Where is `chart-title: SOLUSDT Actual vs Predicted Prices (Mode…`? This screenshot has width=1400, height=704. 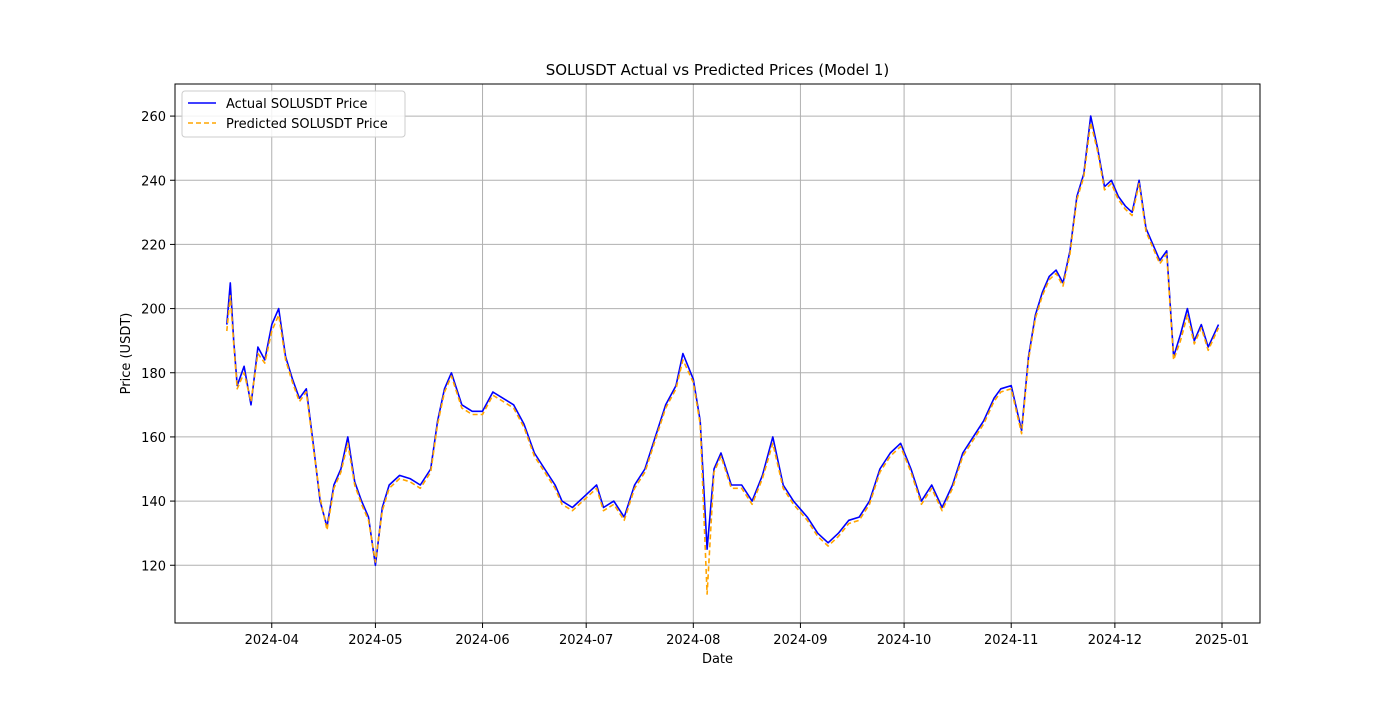 chart-title: SOLUSDT Actual vs Predicted Prices (Mode… is located at coordinates (718, 70).